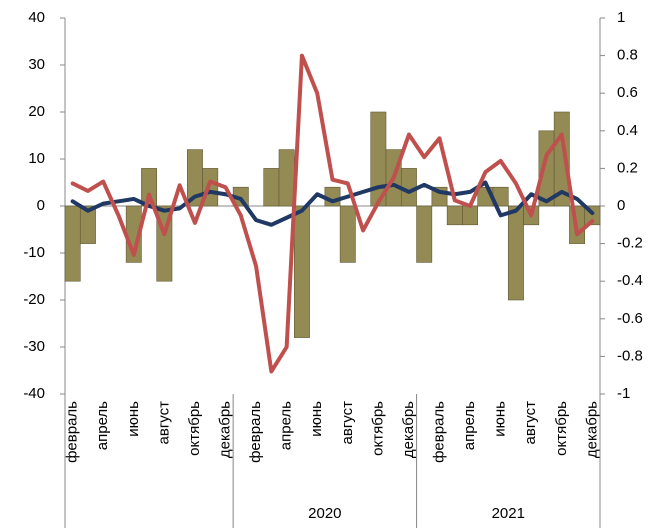  Describe the element at coordinates (623, 393) in the screenshot. I see `y2-tick-label: -1` at that location.